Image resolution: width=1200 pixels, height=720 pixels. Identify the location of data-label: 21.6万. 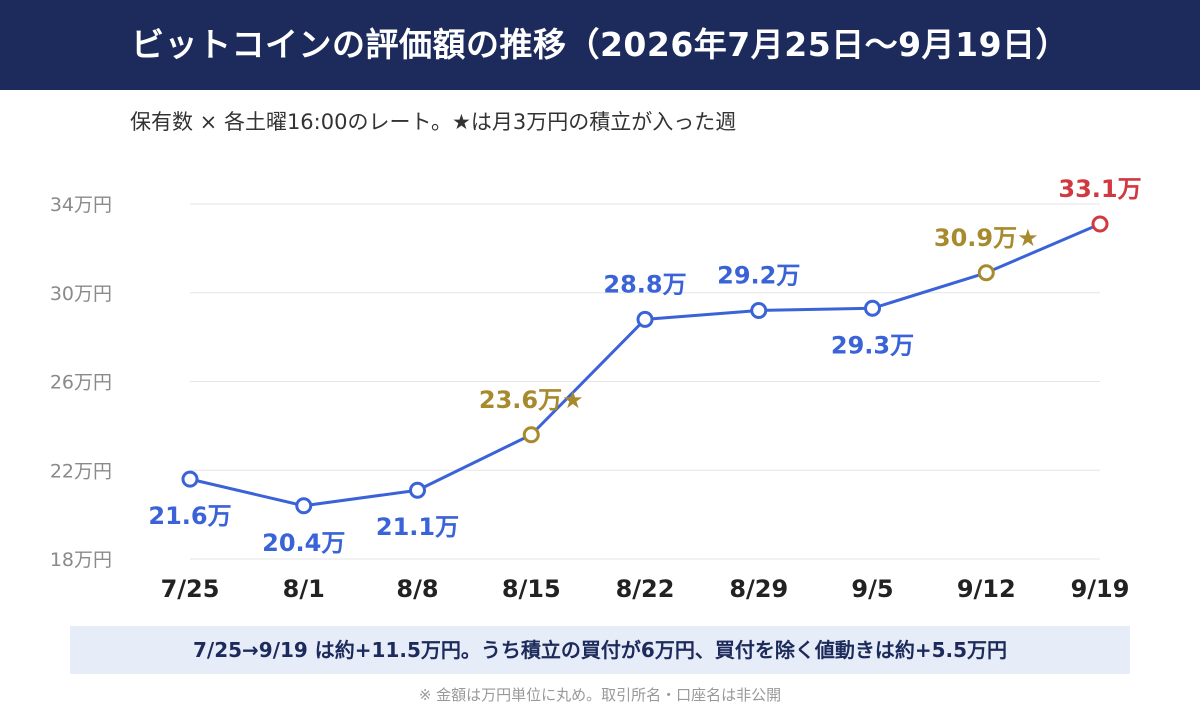
(189, 516).